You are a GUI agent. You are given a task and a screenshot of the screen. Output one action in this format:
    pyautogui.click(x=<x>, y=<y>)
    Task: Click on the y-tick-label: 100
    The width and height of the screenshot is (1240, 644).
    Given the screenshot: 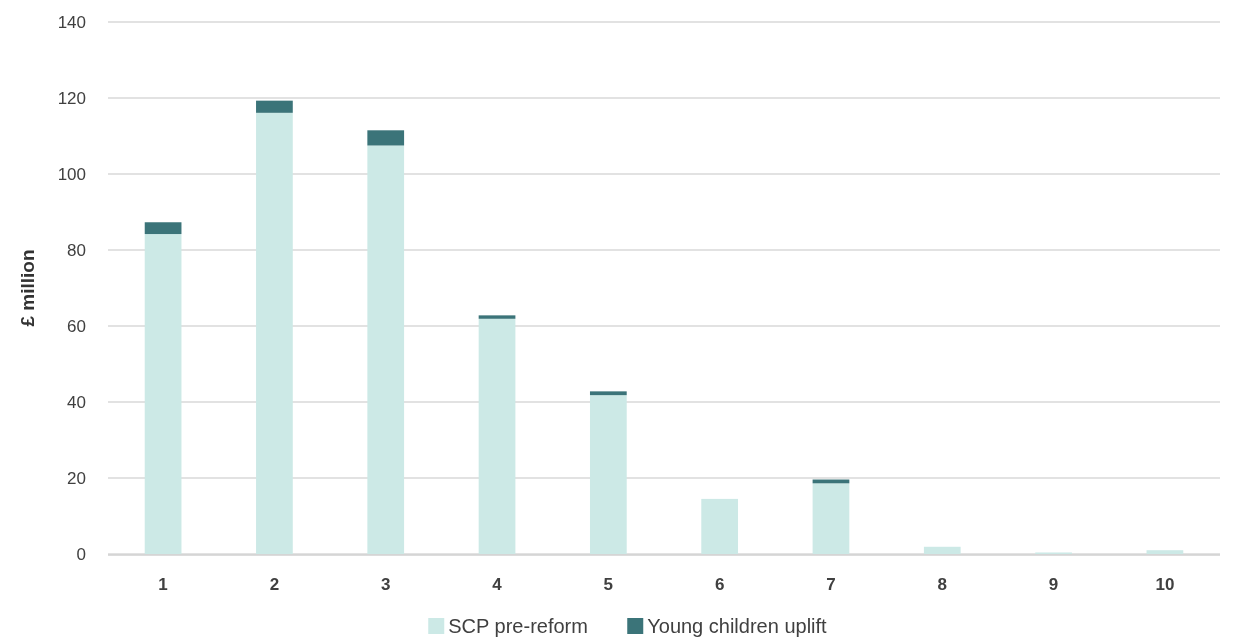 What is the action you would take?
    pyautogui.click(x=71, y=174)
    